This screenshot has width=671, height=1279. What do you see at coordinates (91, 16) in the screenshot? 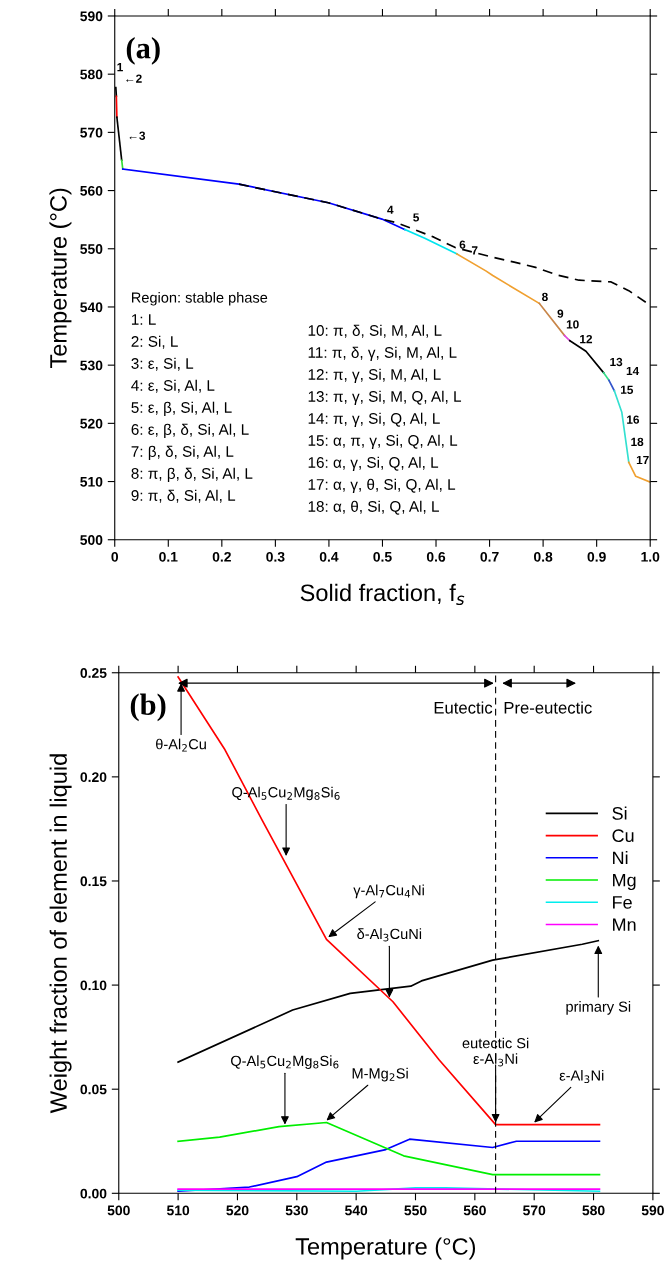
I see `y-tick-label: 590` at bounding box center [91, 16].